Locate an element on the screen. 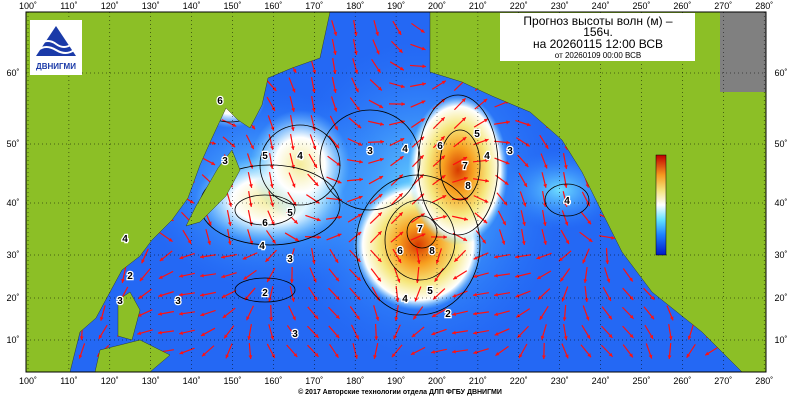 The width and height of the screenshot is (800, 405). lat-label-right: 10˚ is located at coordinates (780, 340).